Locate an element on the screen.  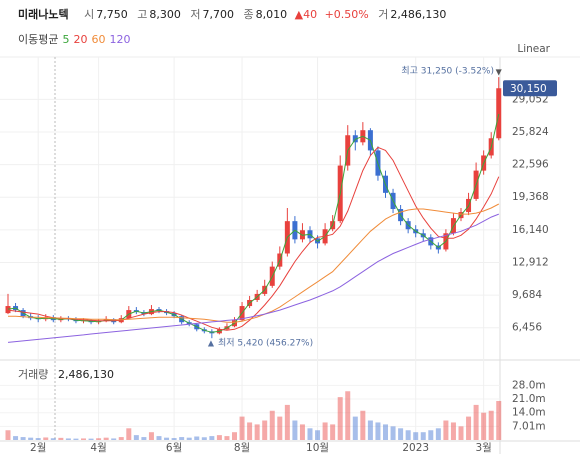
change-icon: ▲ is located at coordinates (299, 14).